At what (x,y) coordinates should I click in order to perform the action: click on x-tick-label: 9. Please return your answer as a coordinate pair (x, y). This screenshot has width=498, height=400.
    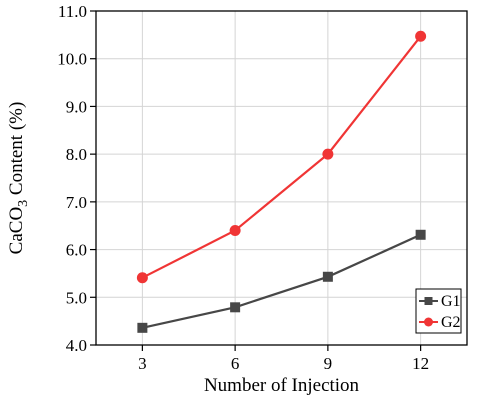
    Looking at the image, I should click on (328, 363).